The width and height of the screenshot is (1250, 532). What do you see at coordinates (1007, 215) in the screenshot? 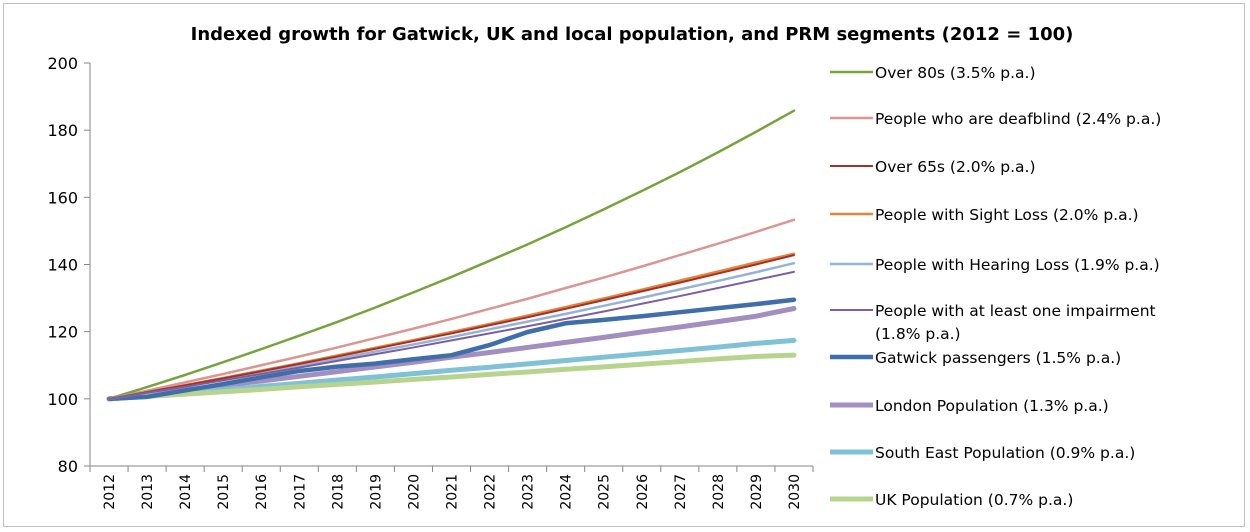
I see `legend-label: People with Sight Loss (2.0% p.a.)` at bounding box center [1007, 215].